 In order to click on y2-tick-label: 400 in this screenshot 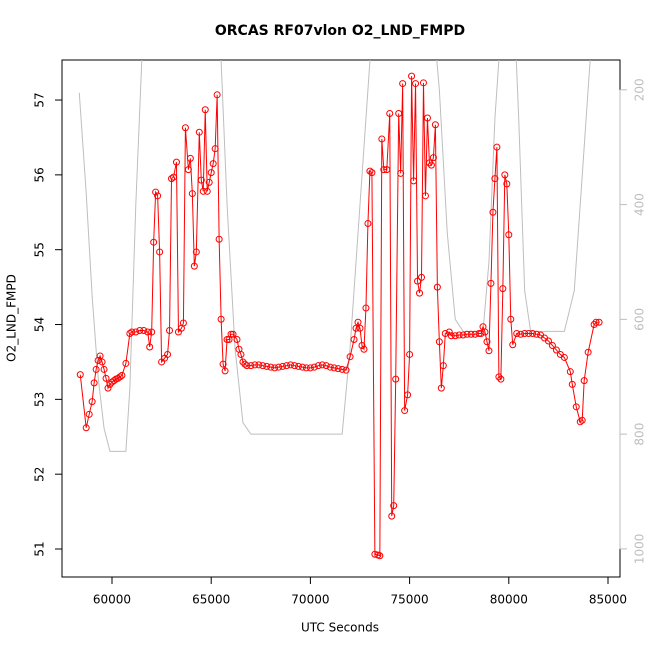, I will do `click(640, 204)`.